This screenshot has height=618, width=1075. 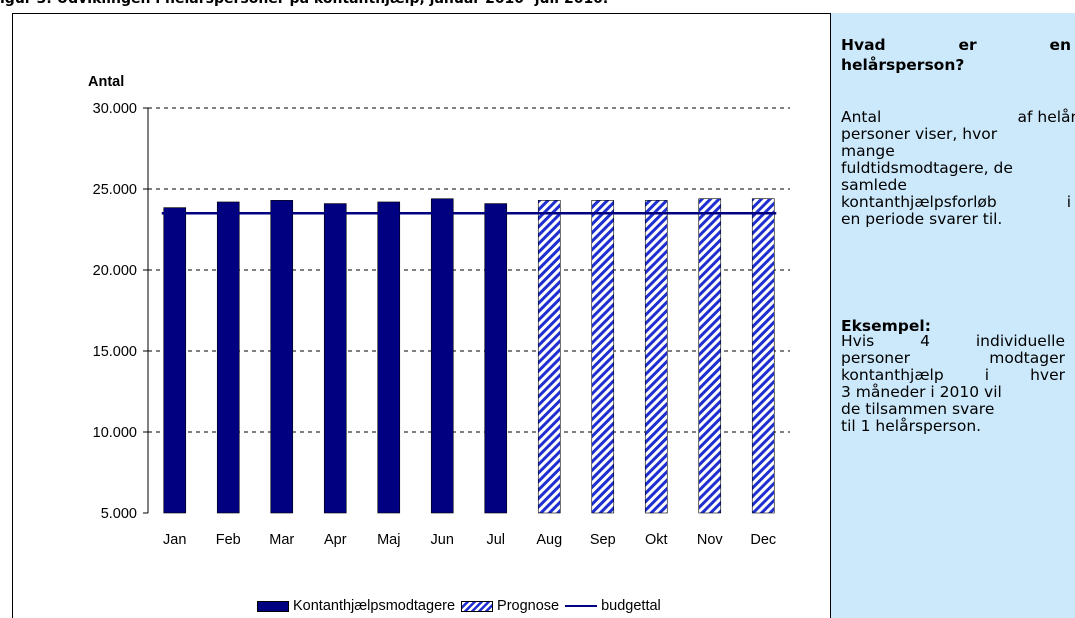 What do you see at coordinates (228, 540) in the screenshot?
I see `x-tick-label-feb: Feb` at bounding box center [228, 540].